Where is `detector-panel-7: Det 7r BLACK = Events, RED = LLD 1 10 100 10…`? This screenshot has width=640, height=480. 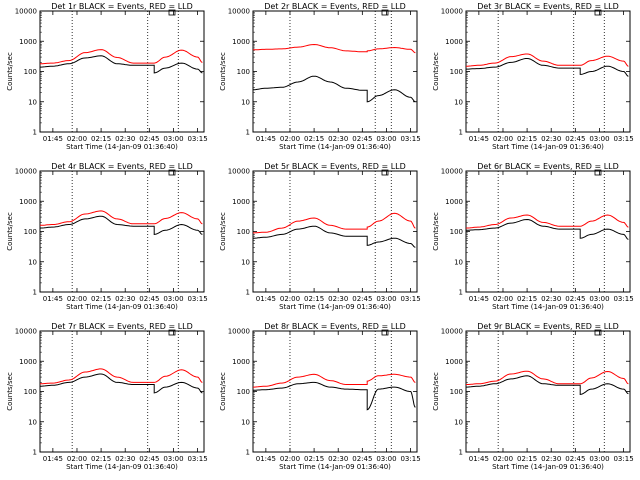
detector-panel-7: Det 7r BLACK = Events, RED = LLD 1 10 100 10… is located at coordinates (107, 396).